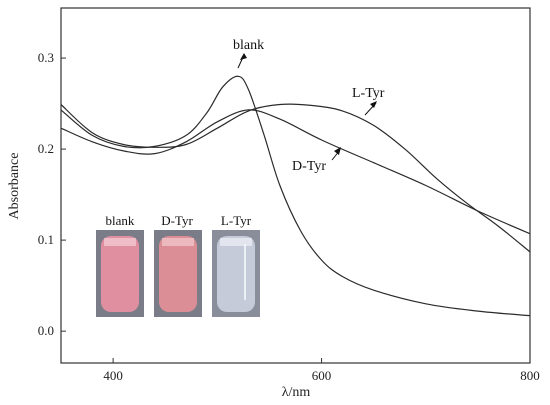 The width and height of the screenshot is (550, 405). I want to click on annotation-dtyr-arrowhead, so click(337, 151).